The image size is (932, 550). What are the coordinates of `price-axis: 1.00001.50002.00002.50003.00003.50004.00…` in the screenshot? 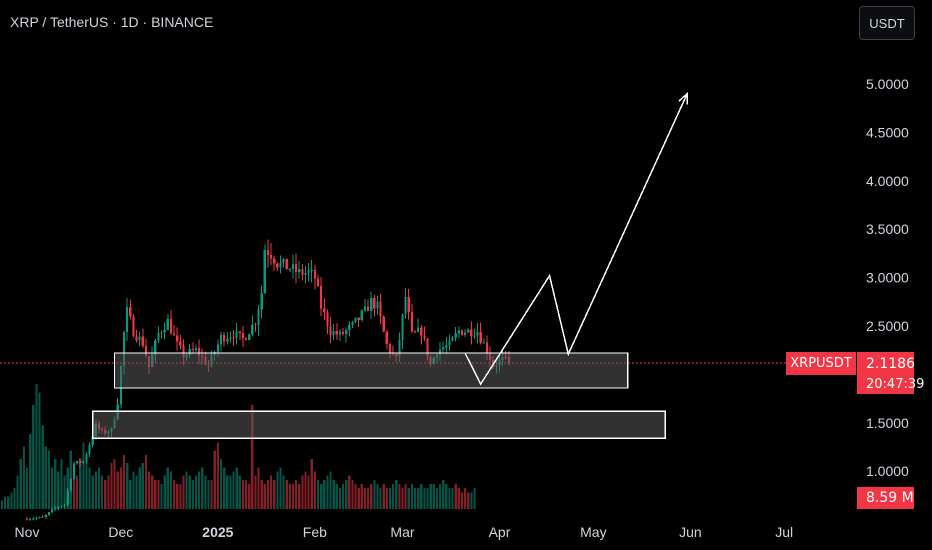 It's located at (887, 277).